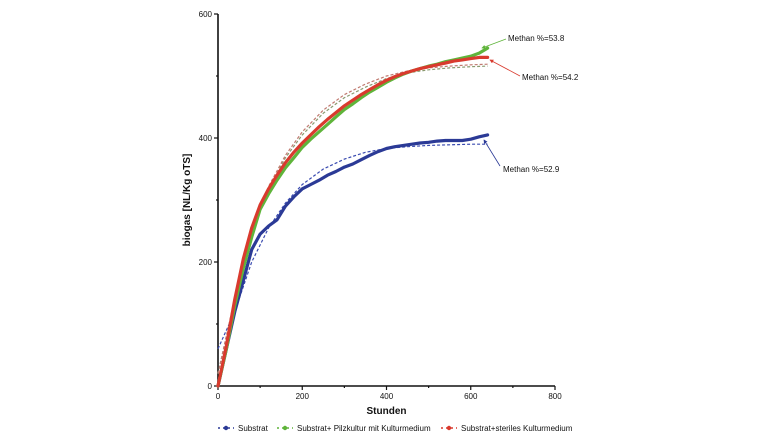 The image size is (760, 440). I want to click on x-tick-label: 200, so click(303, 396).